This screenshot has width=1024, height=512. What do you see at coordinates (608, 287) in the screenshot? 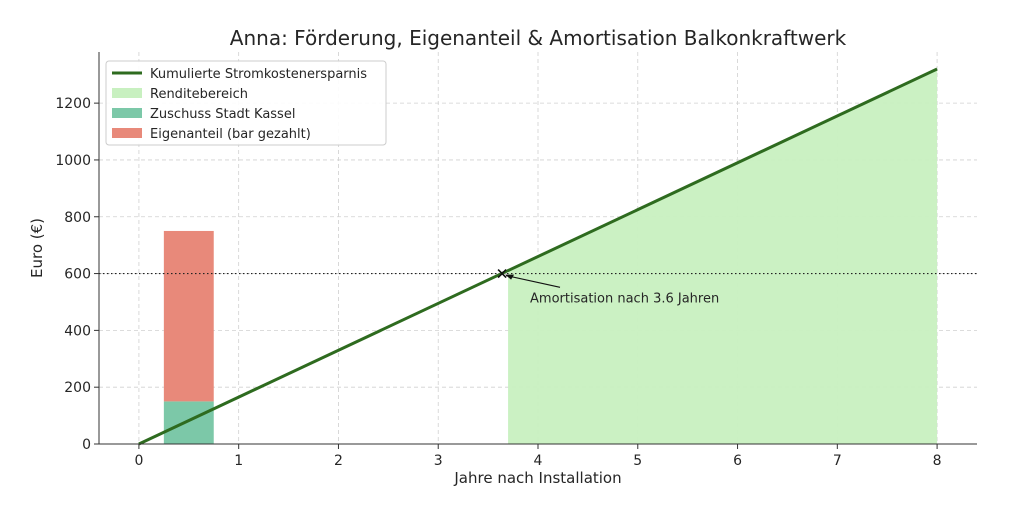
I see `annotation-layer: Amortisation nach 3.6 Jahren` at bounding box center [608, 287].